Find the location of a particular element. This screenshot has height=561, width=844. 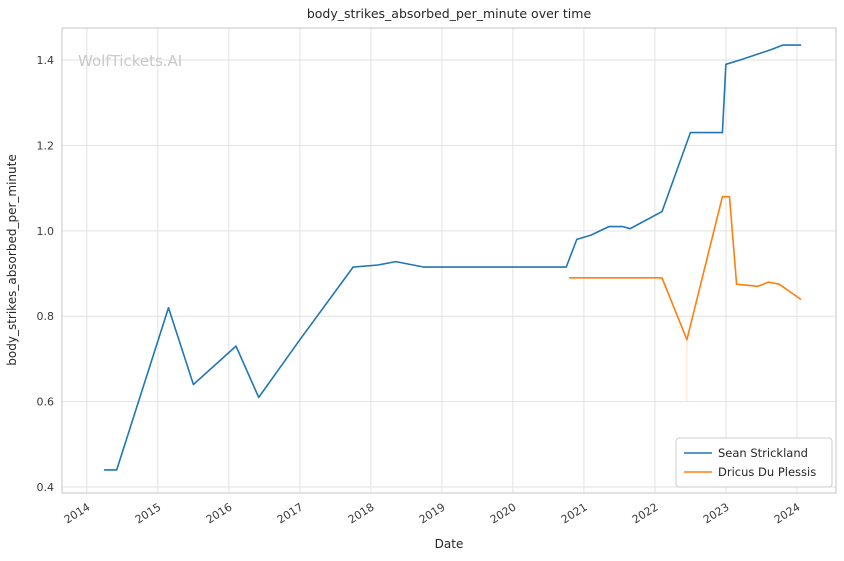

svg-text: 2021 is located at coordinates (574, 514).